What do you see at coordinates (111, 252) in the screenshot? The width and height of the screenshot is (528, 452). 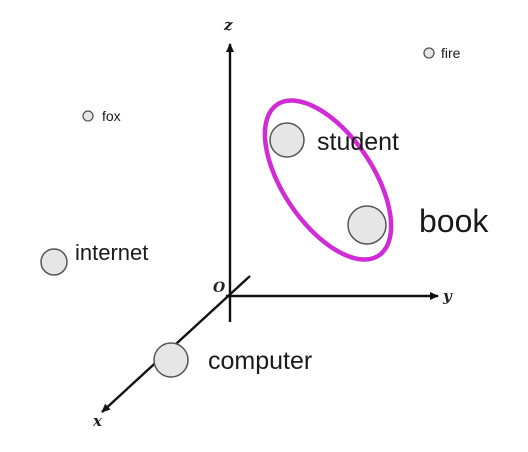 I see `internet-label: internet` at bounding box center [111, 252].